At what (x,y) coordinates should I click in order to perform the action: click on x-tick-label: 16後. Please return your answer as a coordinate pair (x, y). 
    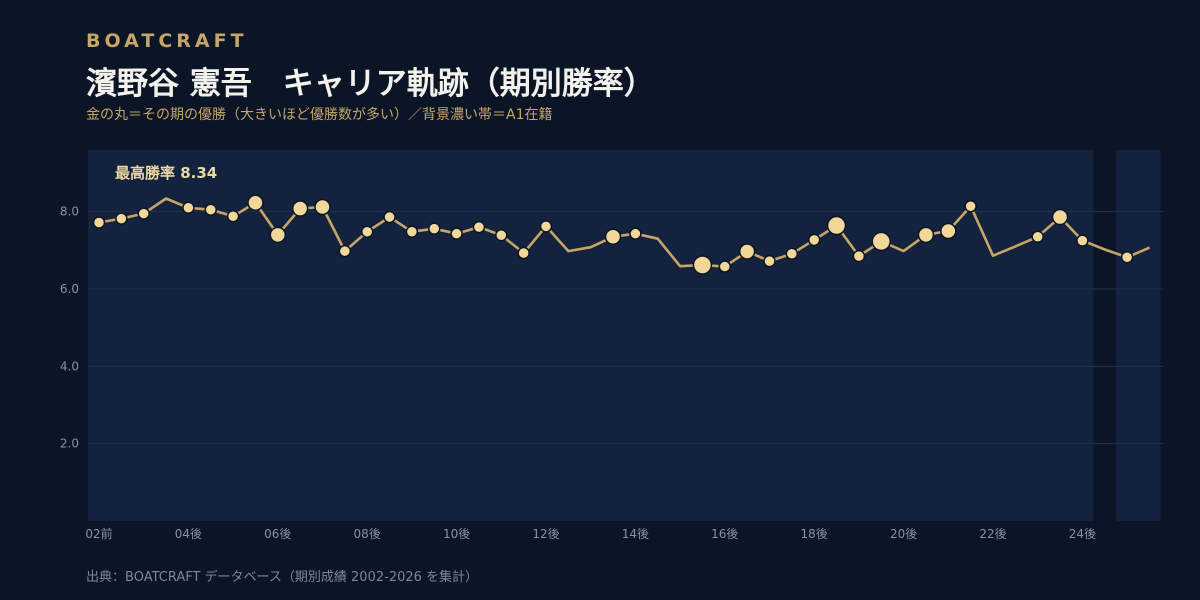
    Looking at the image, I should click on (724, 534).